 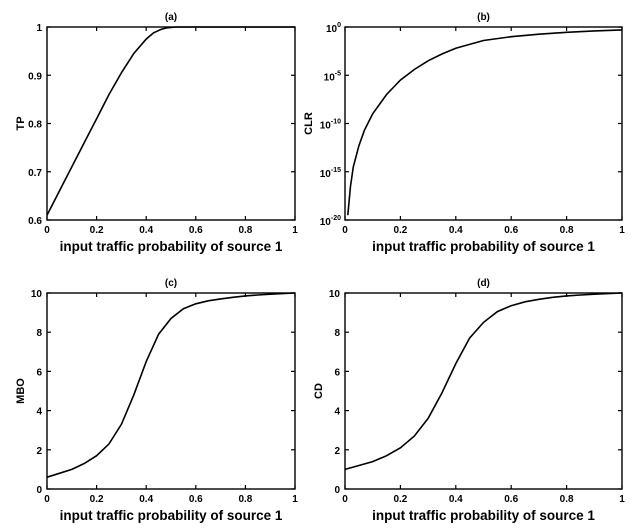 What do you see at coordinates (483, 283) in the screenshot?
I see `panel-title: (d)` at bounding box center [483, 283].